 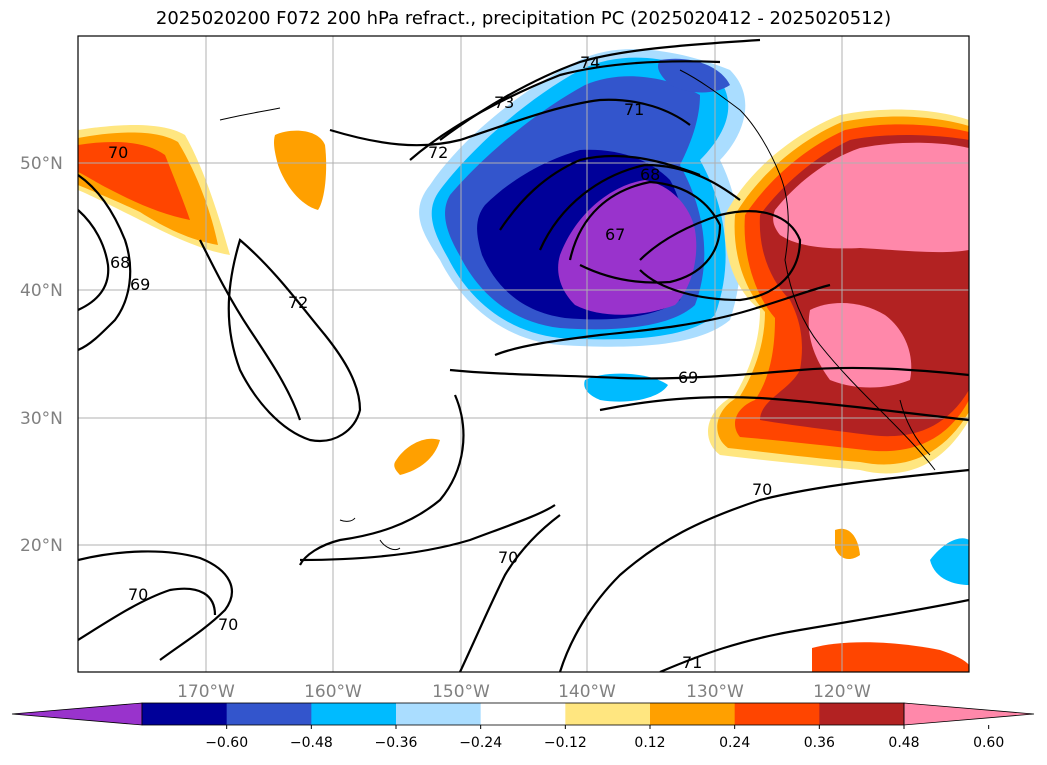 I want to click on contour-label: 73, so click(x=504, y=102).